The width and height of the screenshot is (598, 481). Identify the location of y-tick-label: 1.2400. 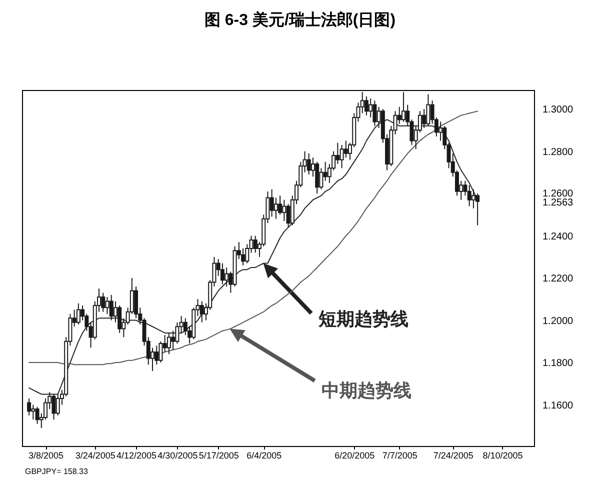
(558, 236).